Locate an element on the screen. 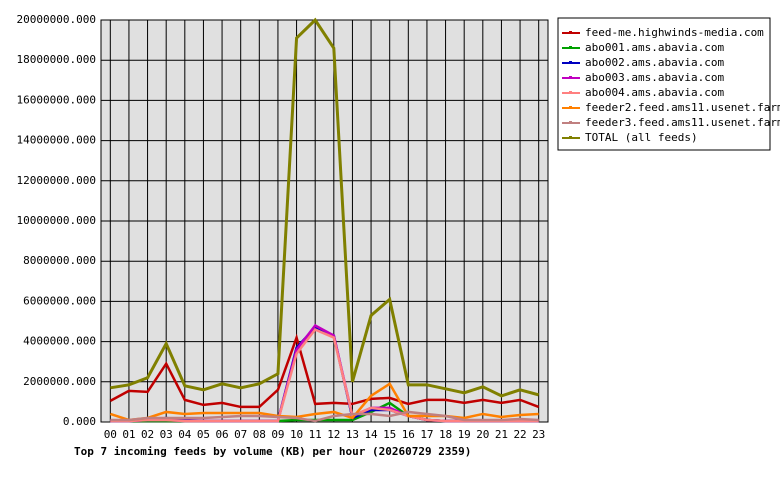  legend-label: abo001.ams.abavia.com is located at coordinates (654, 47).